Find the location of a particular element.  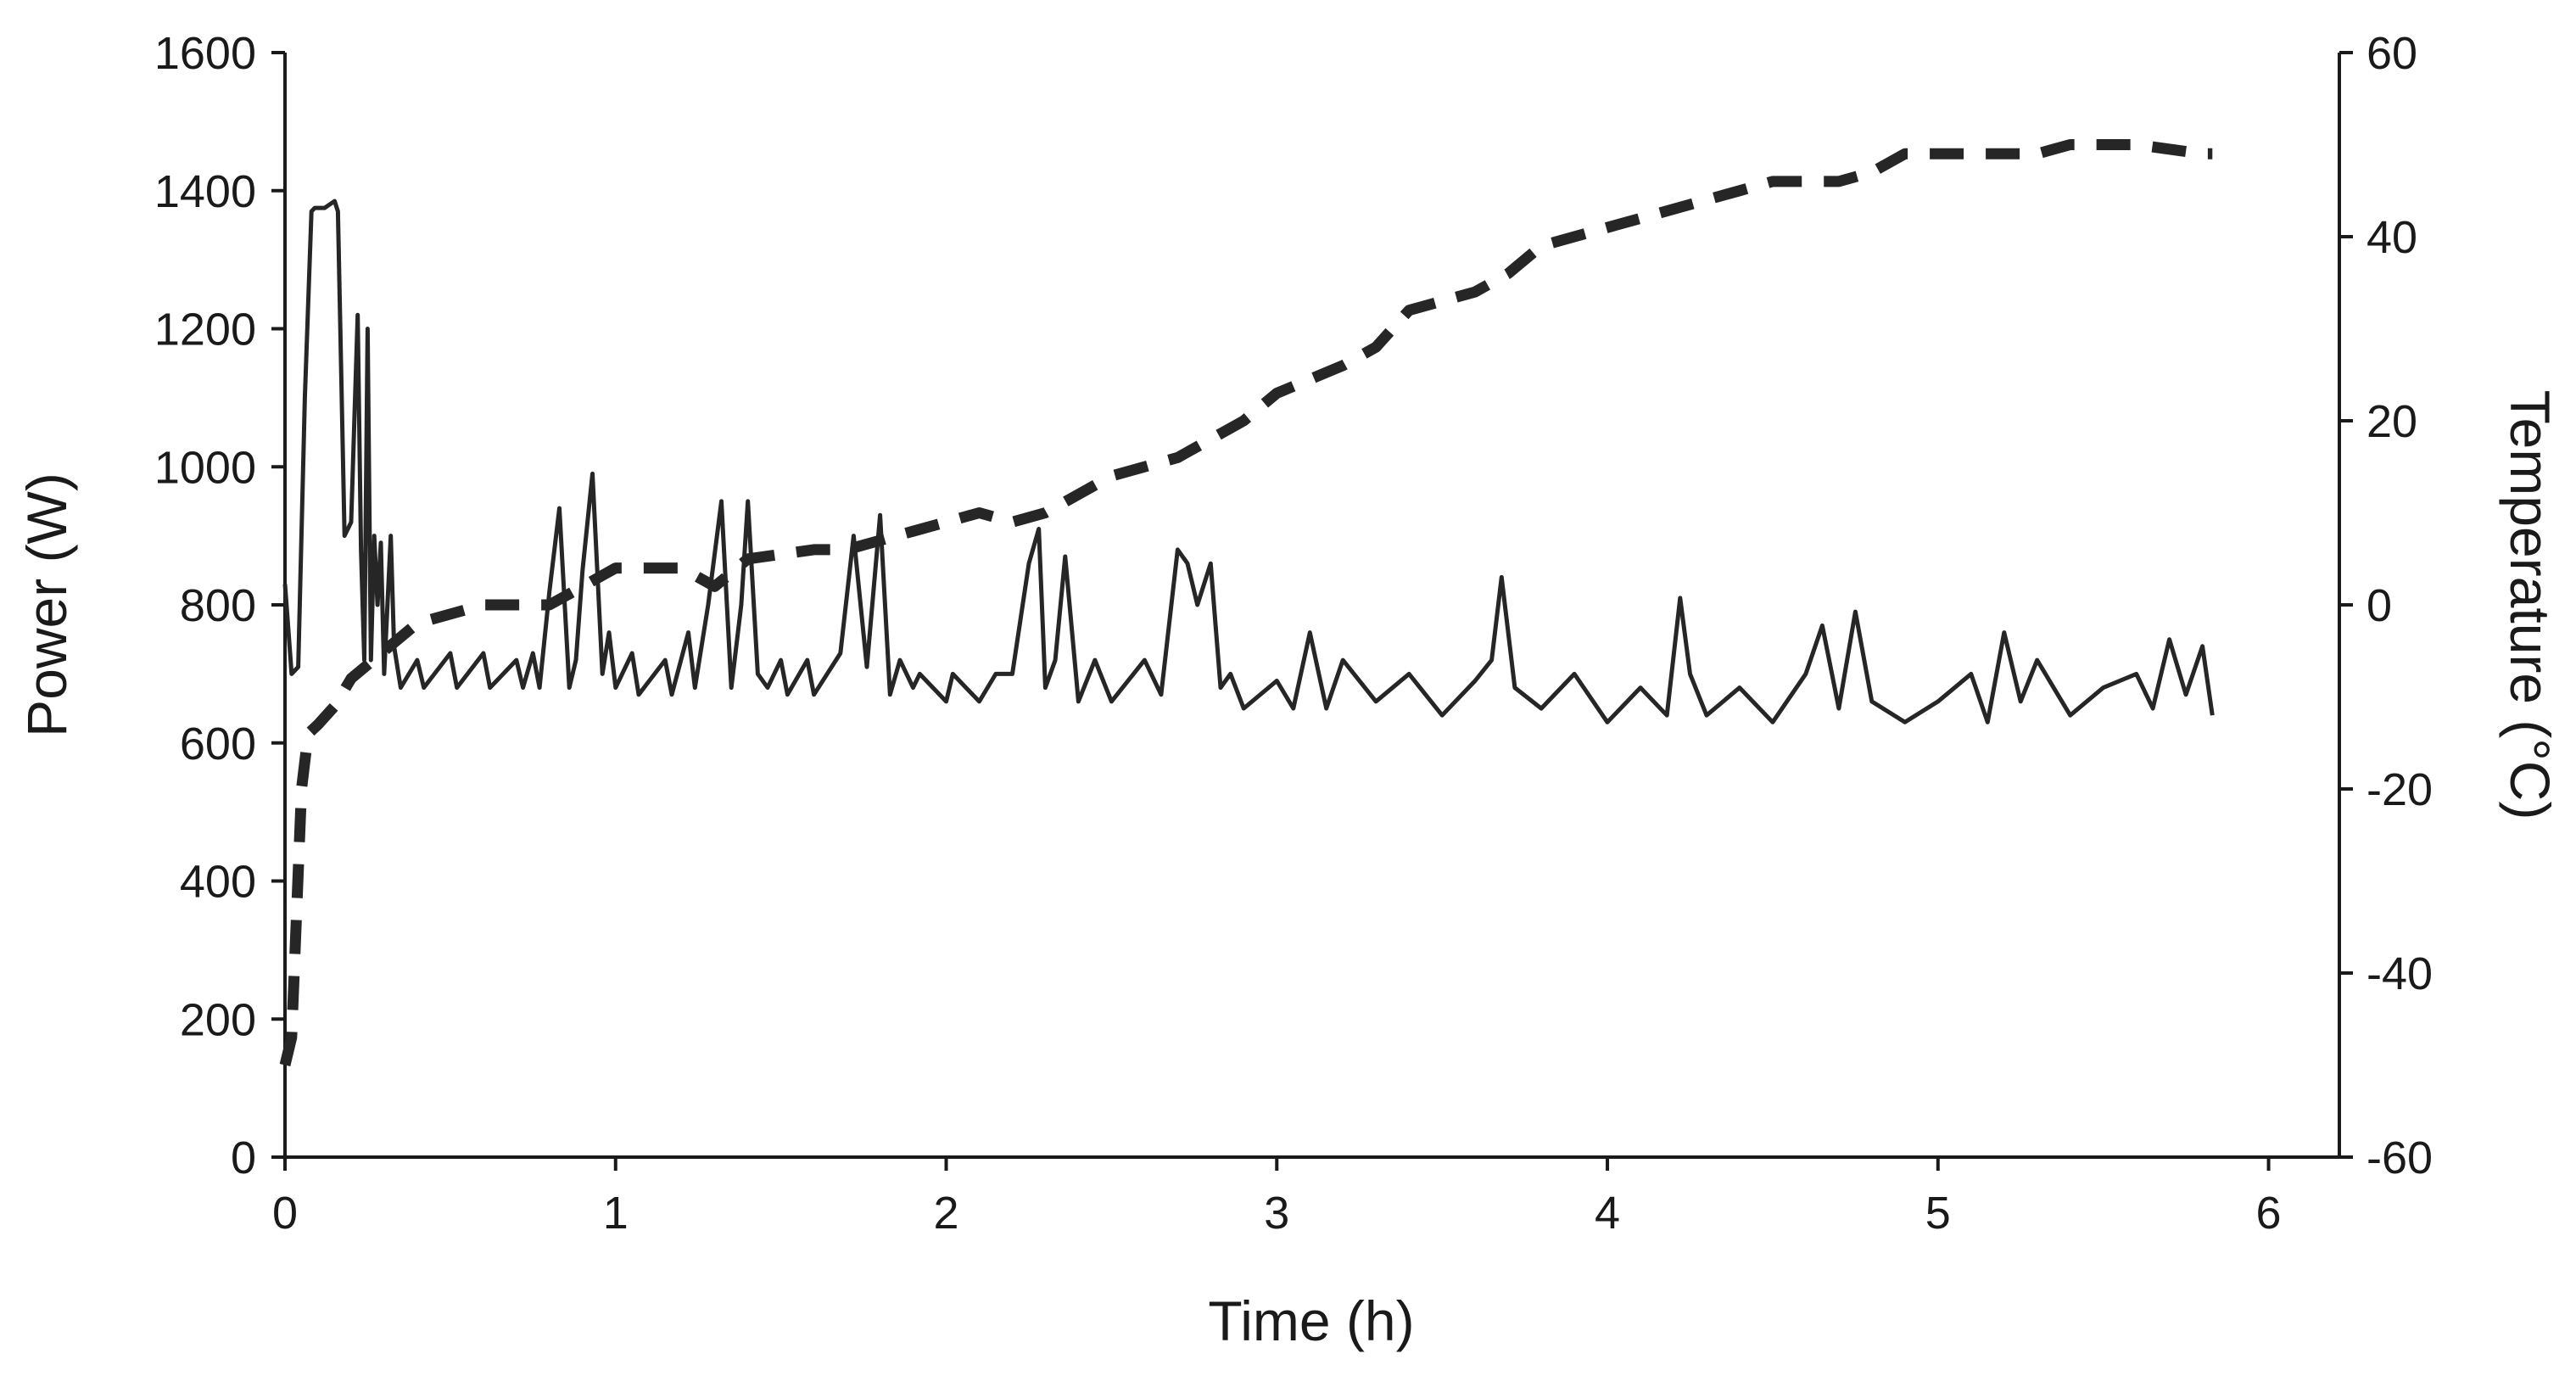

y-tick-label: 0 is located at coordinates (243, 1158).